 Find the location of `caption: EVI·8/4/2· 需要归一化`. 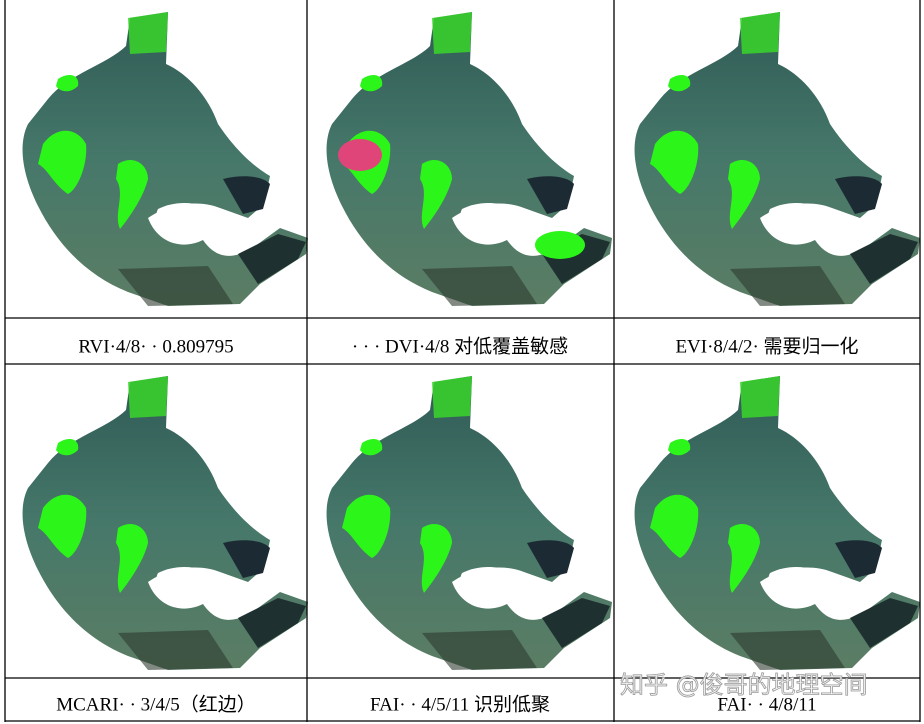

caption: EVI·8/4/2· 需要归一化 is located at coordinates (766, 346).